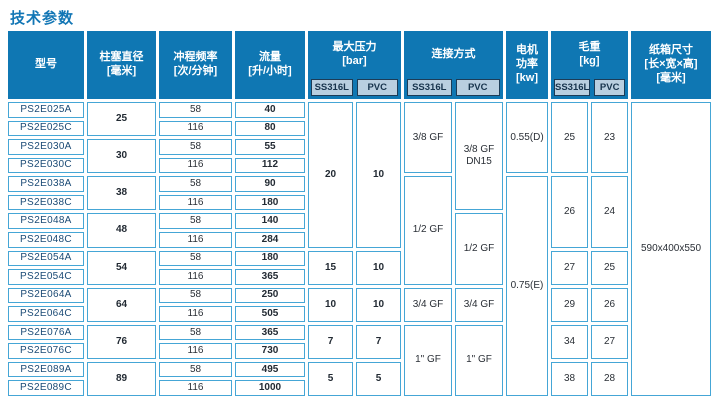  Describe the element at coordinates (46, 239) in the screenshot. I see `model-cell: PS2E048C` at that location.